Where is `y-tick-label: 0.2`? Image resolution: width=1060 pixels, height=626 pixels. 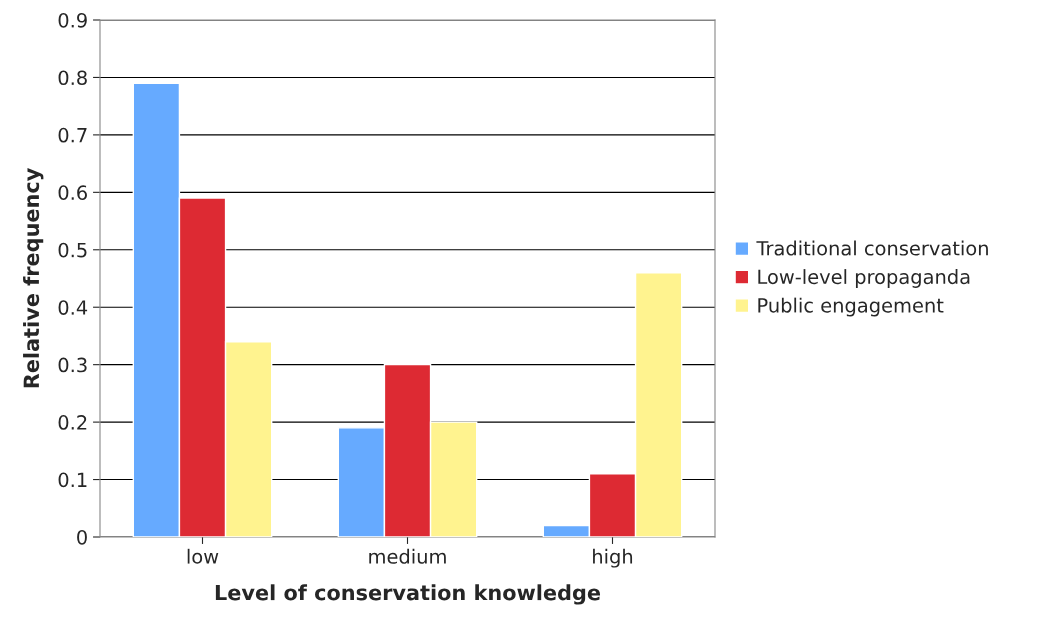
y-tick-label: 0.2 is located at coordinates (72, 422).